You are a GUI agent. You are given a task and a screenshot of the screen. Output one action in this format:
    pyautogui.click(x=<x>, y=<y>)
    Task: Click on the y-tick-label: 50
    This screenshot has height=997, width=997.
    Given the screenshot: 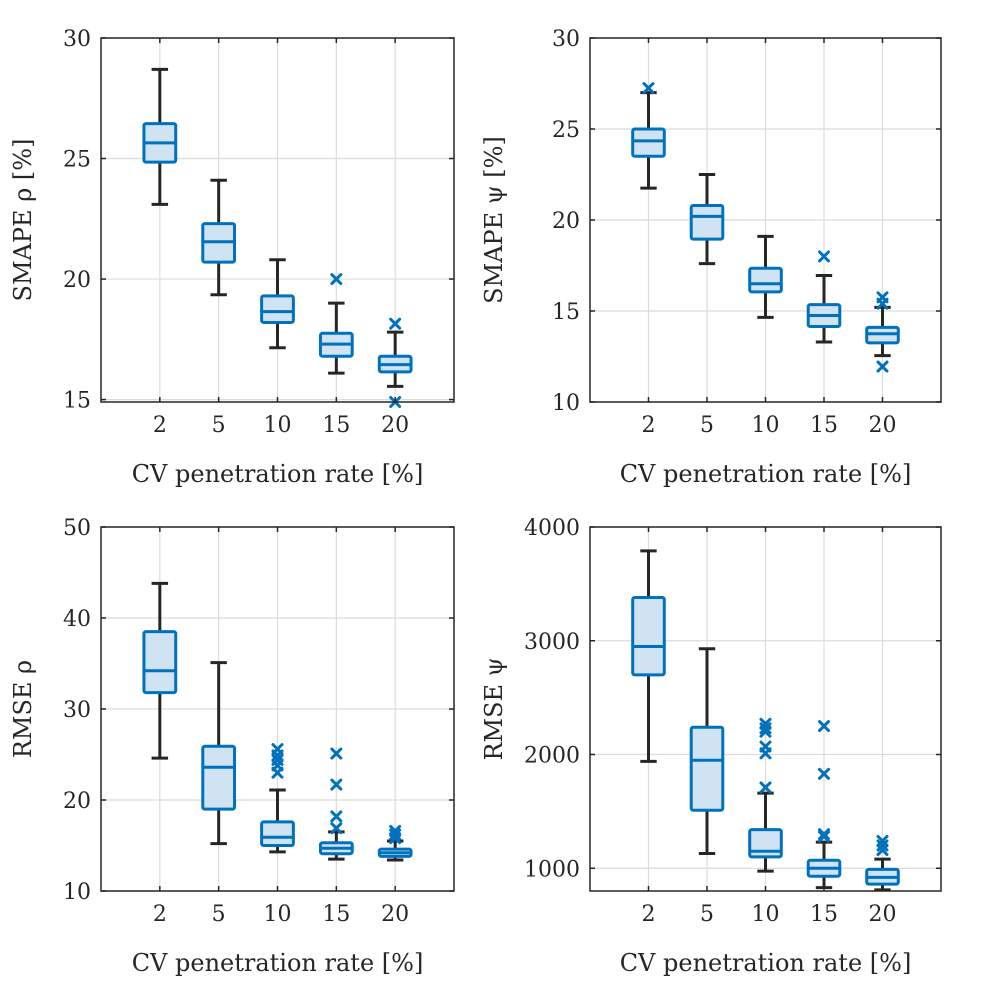 What is the action you would take?
    pyautogui.click(x=77, y=528)
    